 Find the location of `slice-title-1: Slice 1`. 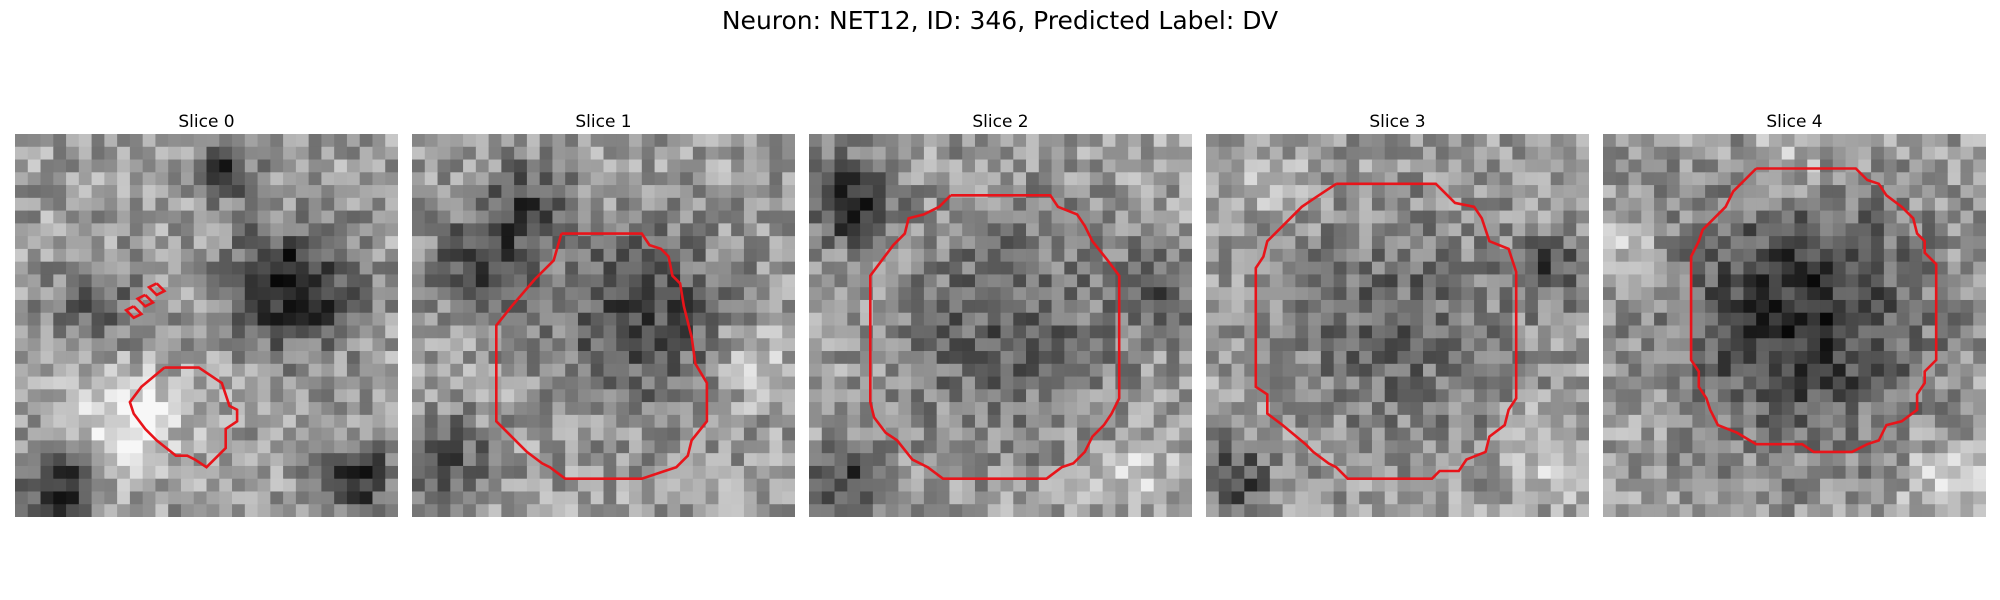

slice-title-1: Slice 1 is located at coordinates (603, 122).